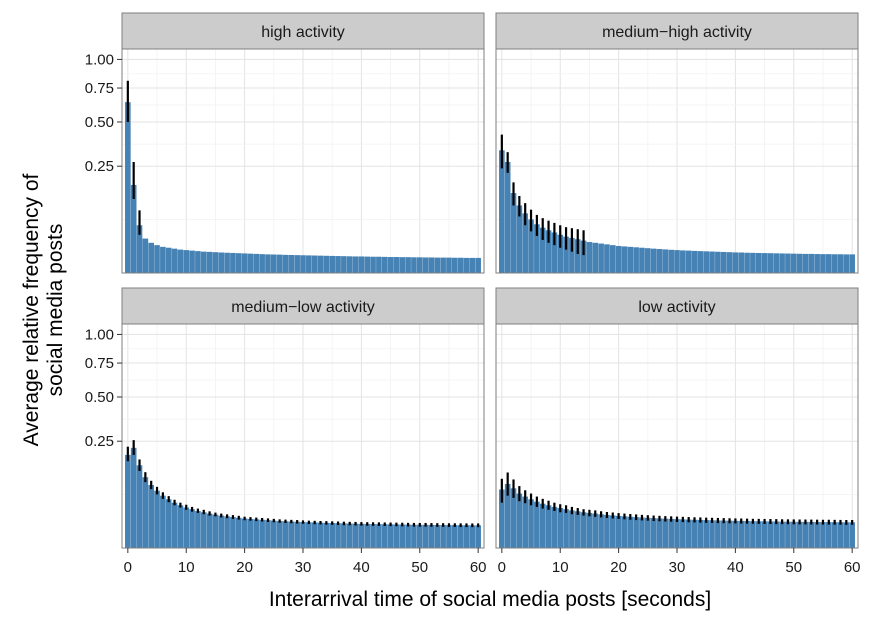 This screenshot has width=872, height=623. Describe the element at coordinates (618, 567) in the screenshot. I see `x-tick-label: 20` at that location.